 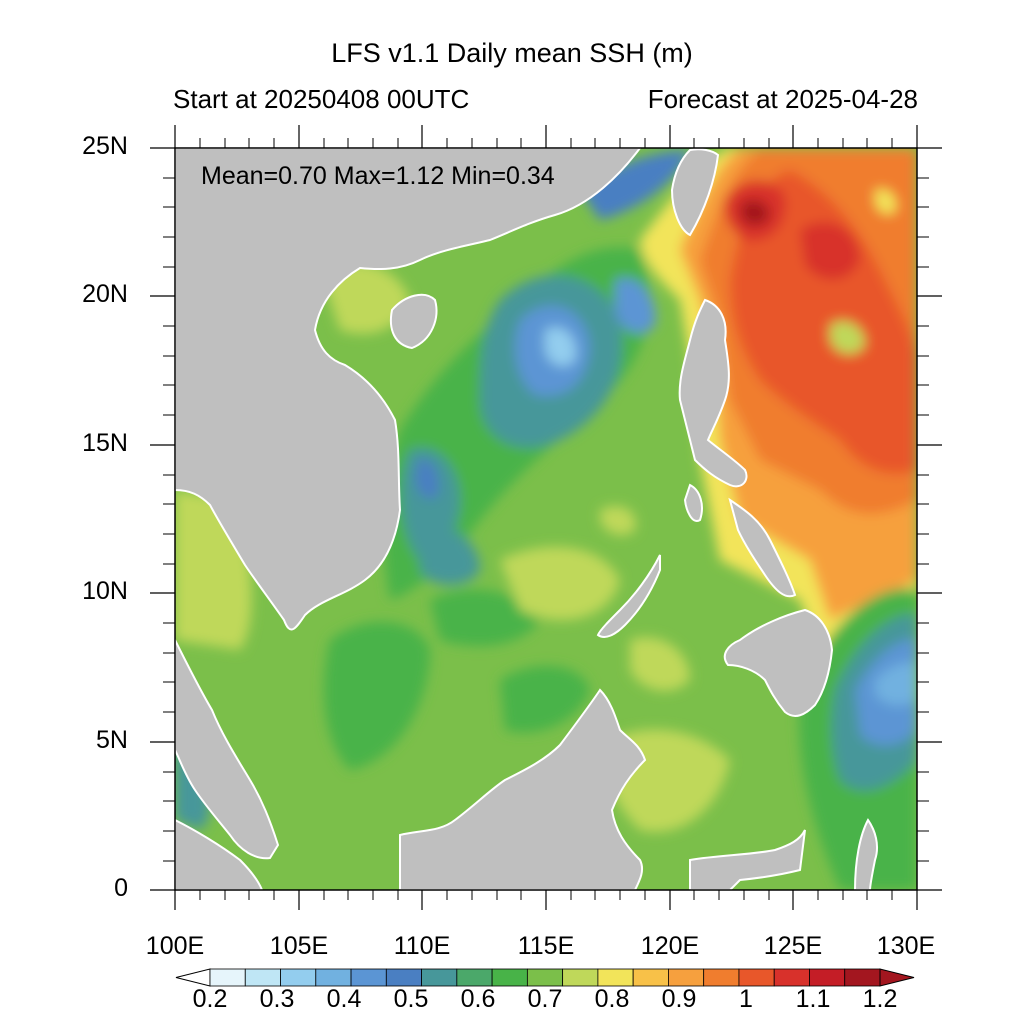 I want to click on ssh-region-warm-pool-red, so click(x=823, y=322).